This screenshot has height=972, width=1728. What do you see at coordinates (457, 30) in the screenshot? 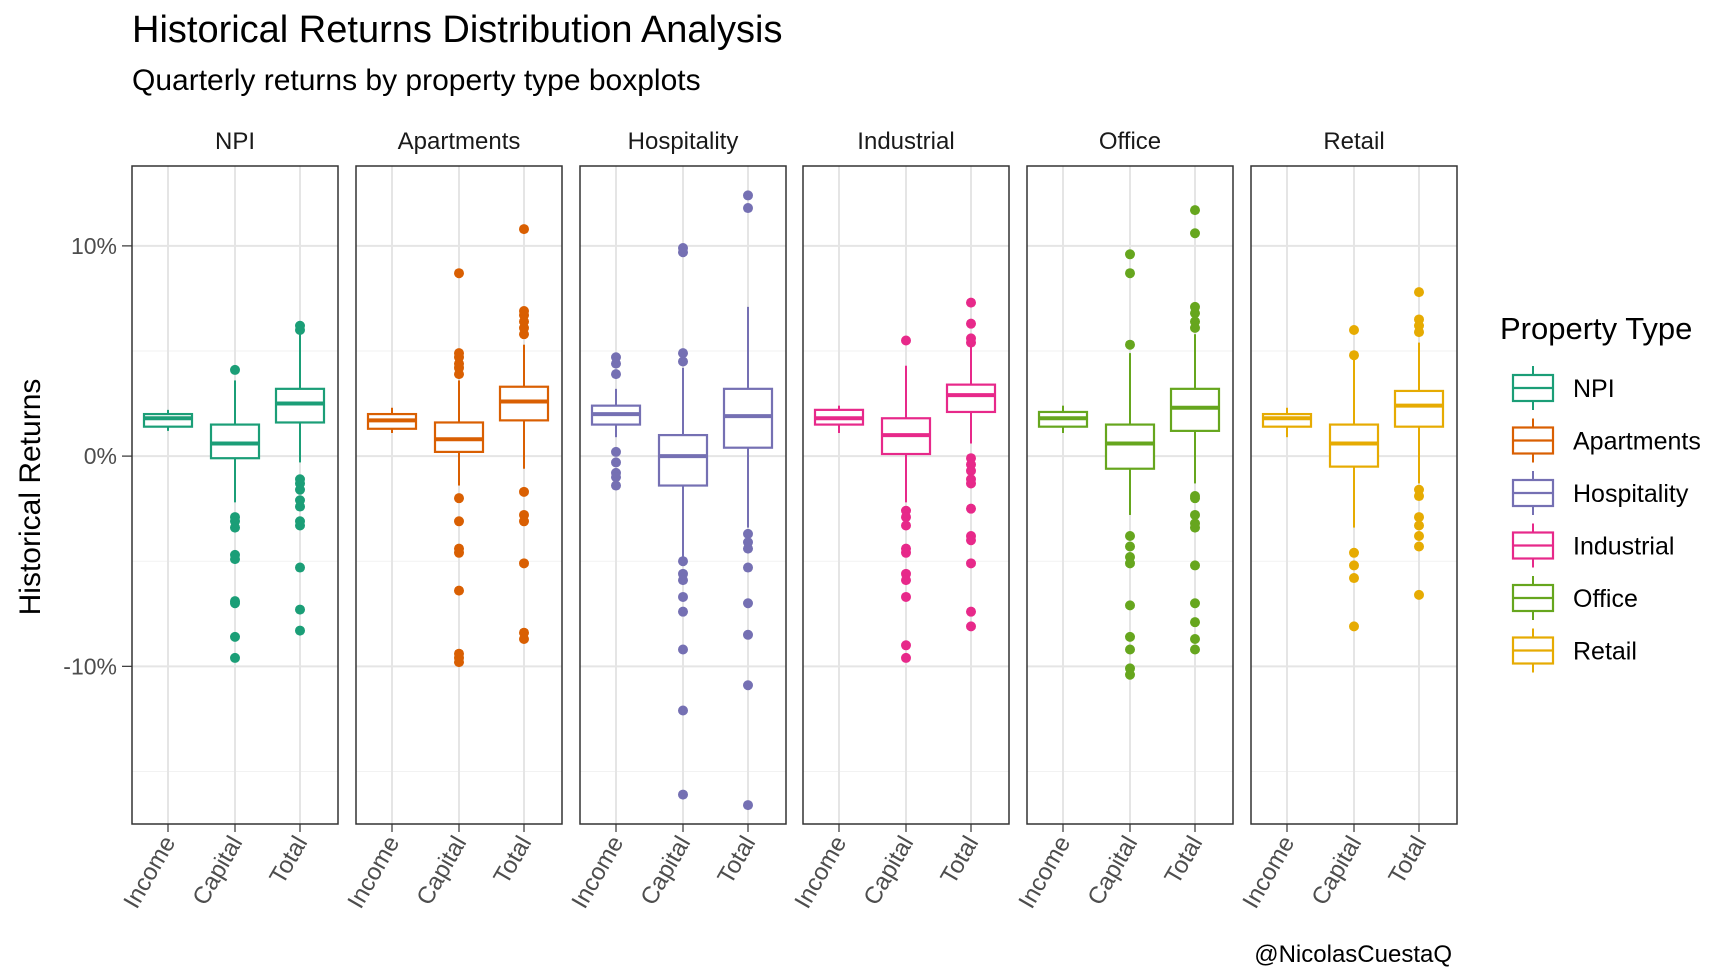
I see `chart-title: Historical Returns Distribution Analysis` at bounding box center [457, 30].